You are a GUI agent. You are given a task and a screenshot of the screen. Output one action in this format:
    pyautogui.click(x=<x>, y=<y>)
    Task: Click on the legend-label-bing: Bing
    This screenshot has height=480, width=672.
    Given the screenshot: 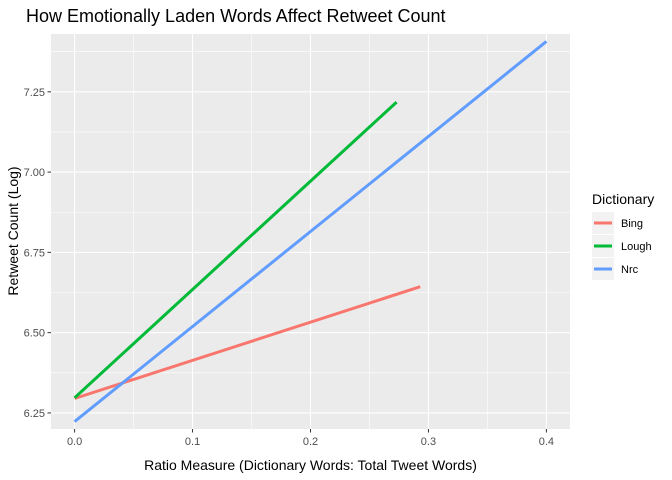 What is the action you would take?
    pyautogui.click(x=632, y=224)
    